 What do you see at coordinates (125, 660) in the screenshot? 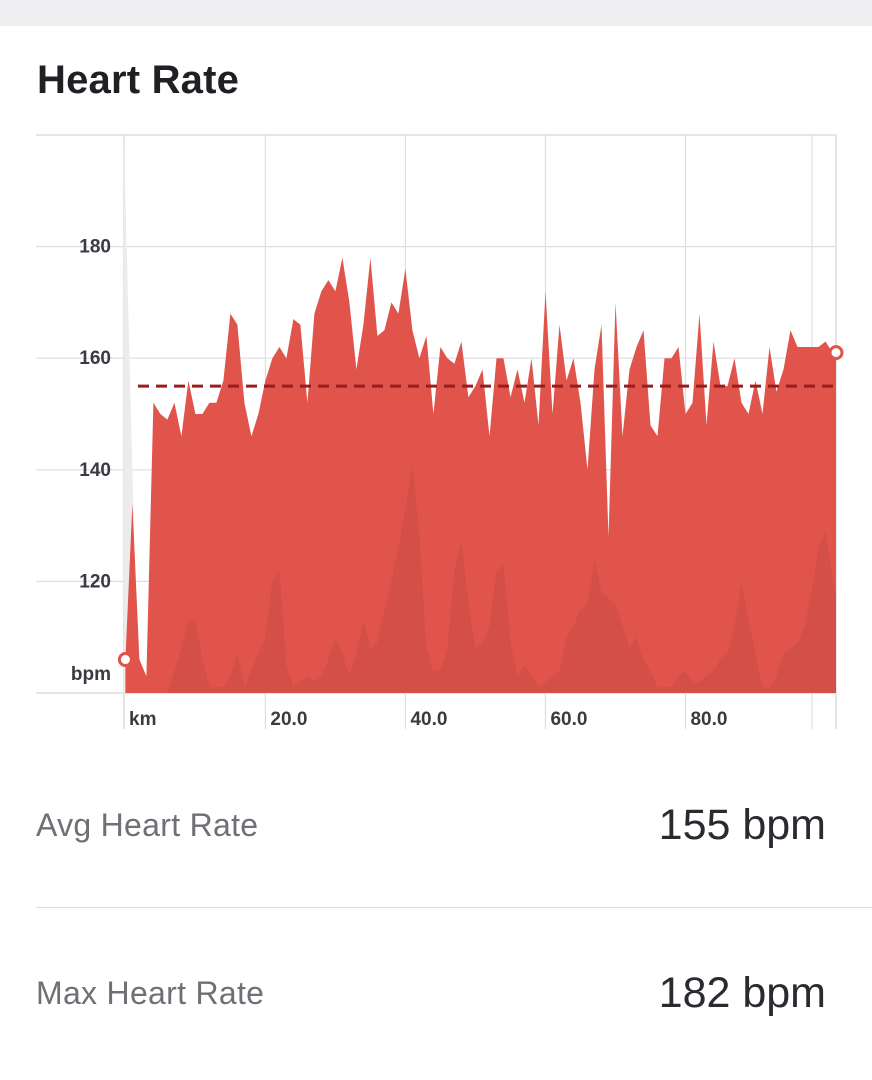
I see `start-point-marker` at bounding box center [125, 660].